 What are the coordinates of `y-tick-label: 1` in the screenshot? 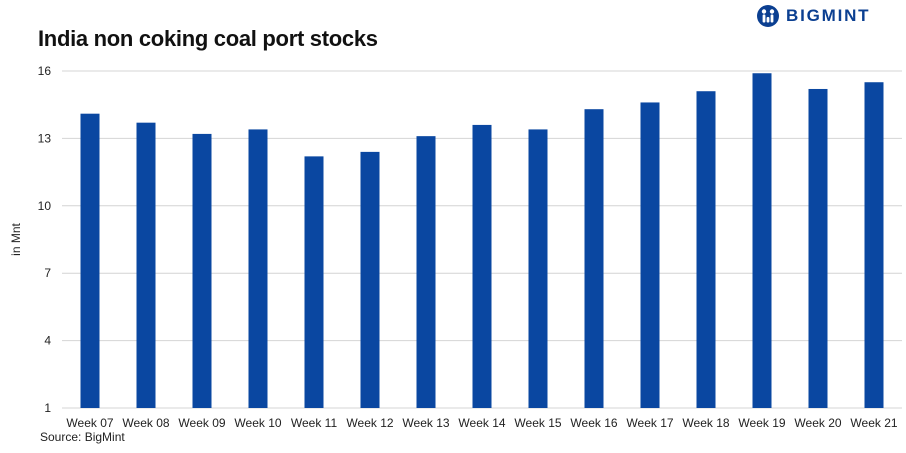 It's located at (47, 408).